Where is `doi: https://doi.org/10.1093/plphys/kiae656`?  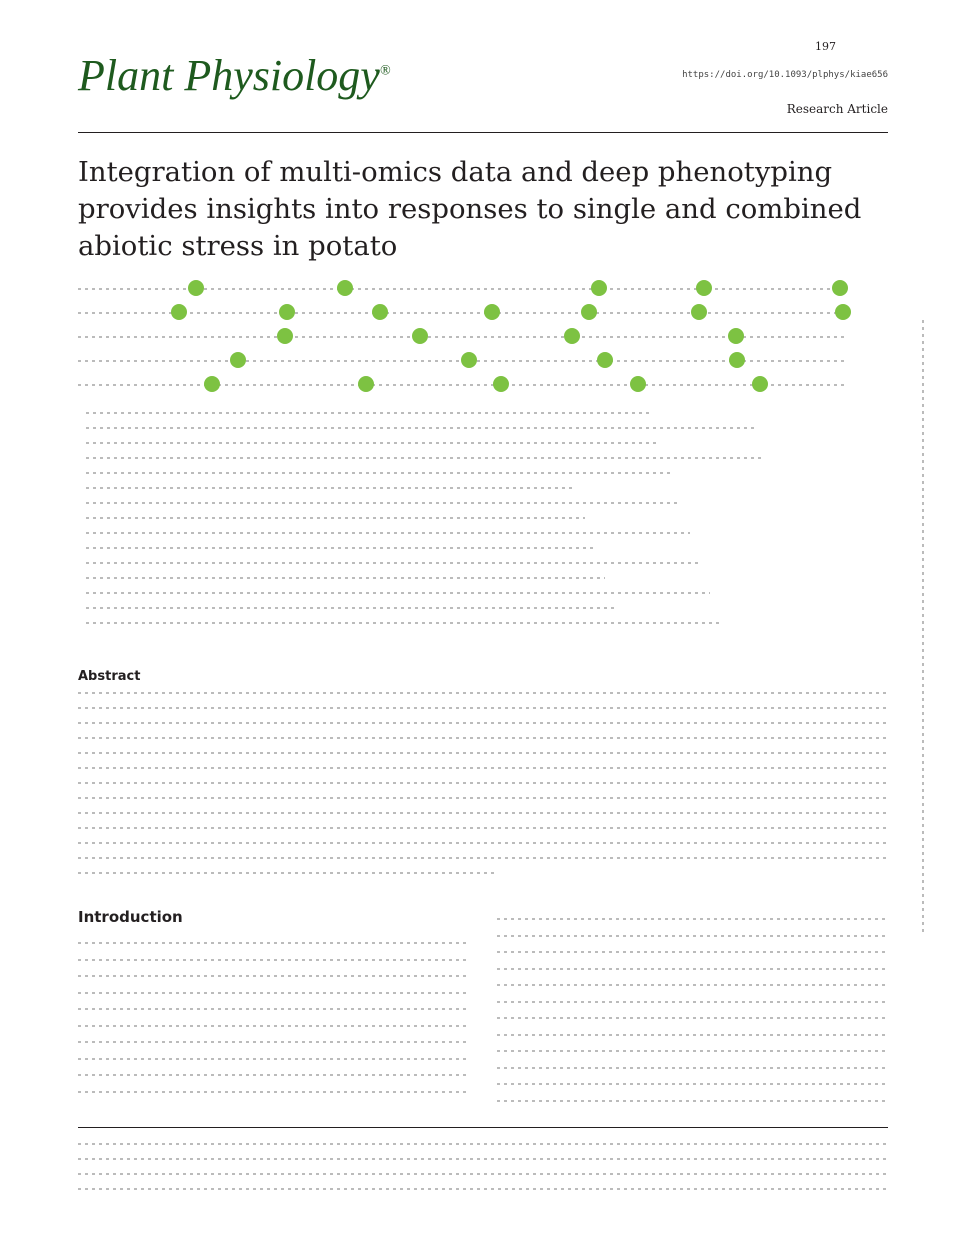
doi: https://doi.org/10.1093/plphys/kiae656 is located at coordinates (785, 75).